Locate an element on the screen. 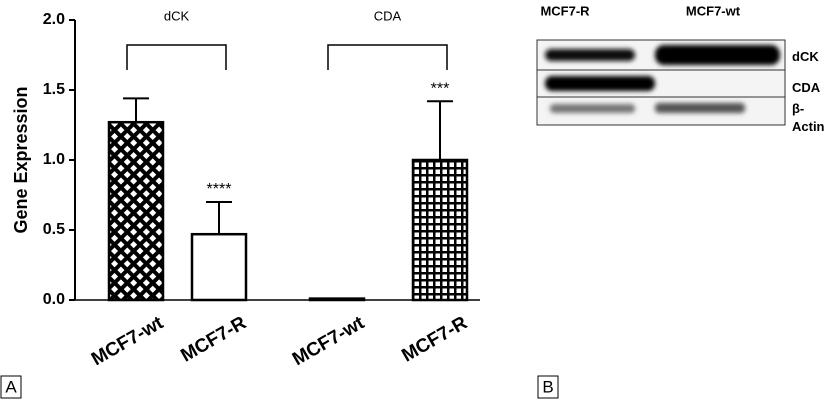 Image resolution: width=837 pixels, height=400 pixels. significance-label: **** is located at coordinates (219, 189).